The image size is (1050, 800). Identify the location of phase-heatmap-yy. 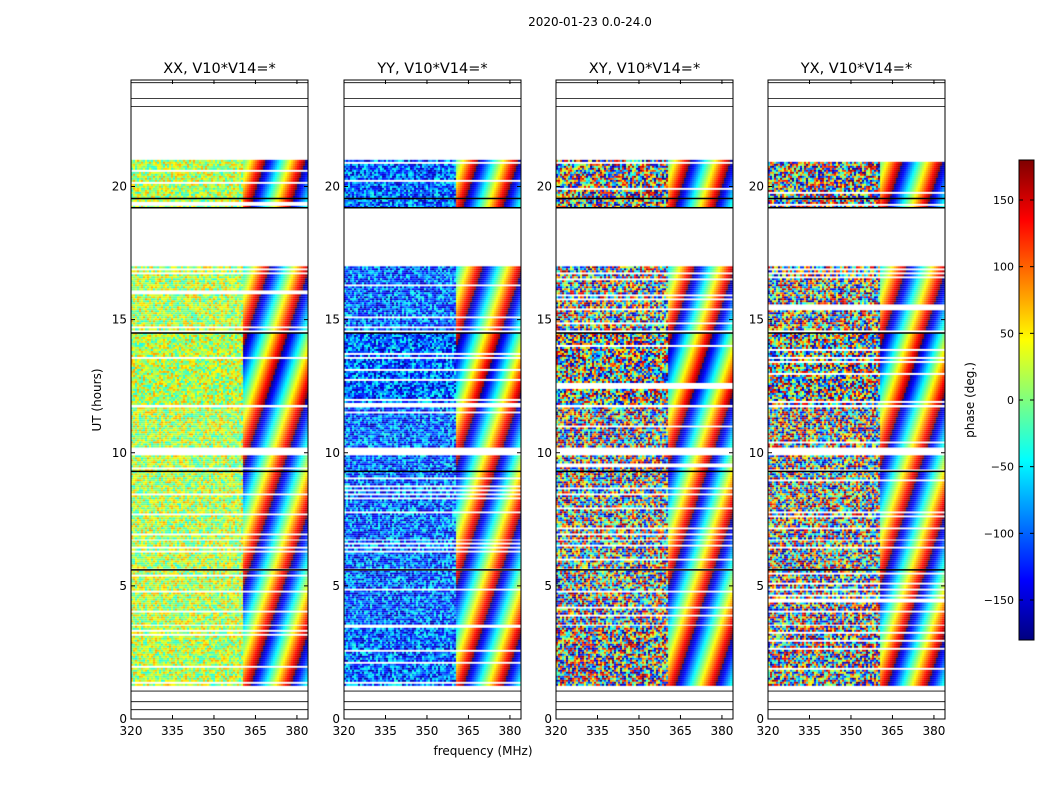
(432, 399).